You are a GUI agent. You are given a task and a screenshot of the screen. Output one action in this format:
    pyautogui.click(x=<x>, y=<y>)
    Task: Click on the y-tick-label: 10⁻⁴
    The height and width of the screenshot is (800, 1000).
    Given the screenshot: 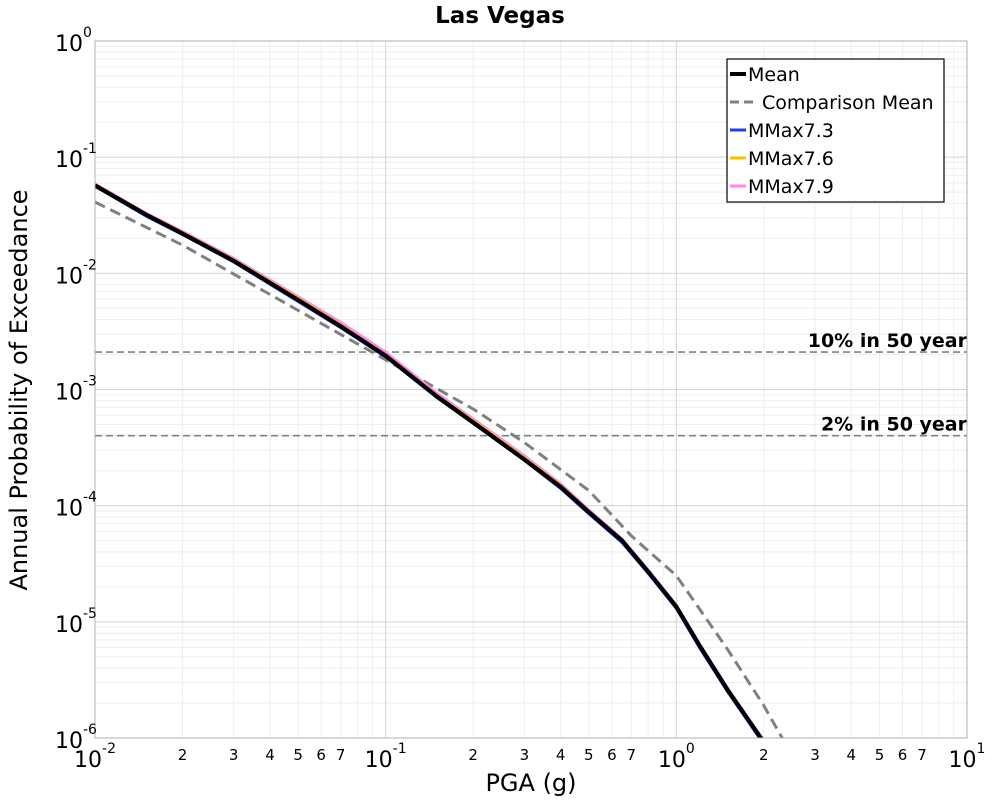 What is the action you would take?
    pyautogui.click(x=76, y=506)
    